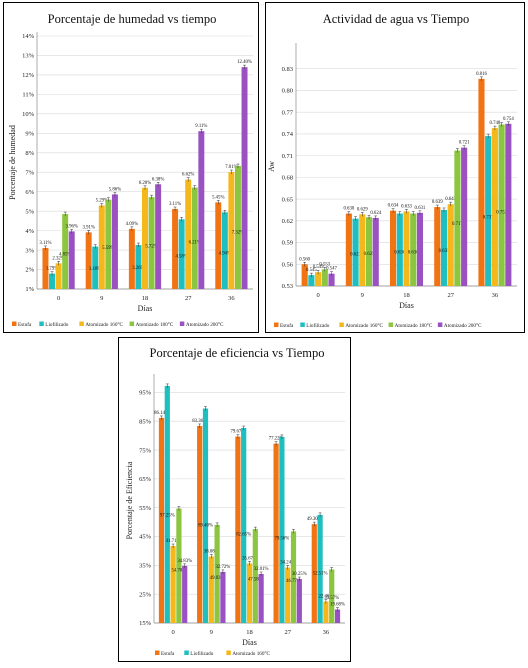 The height and width of the screenshot is (668, 528). Describe the element at coordinates (287, 156) in the screenshot. I see `y-tick-label: 0.71` at that location.